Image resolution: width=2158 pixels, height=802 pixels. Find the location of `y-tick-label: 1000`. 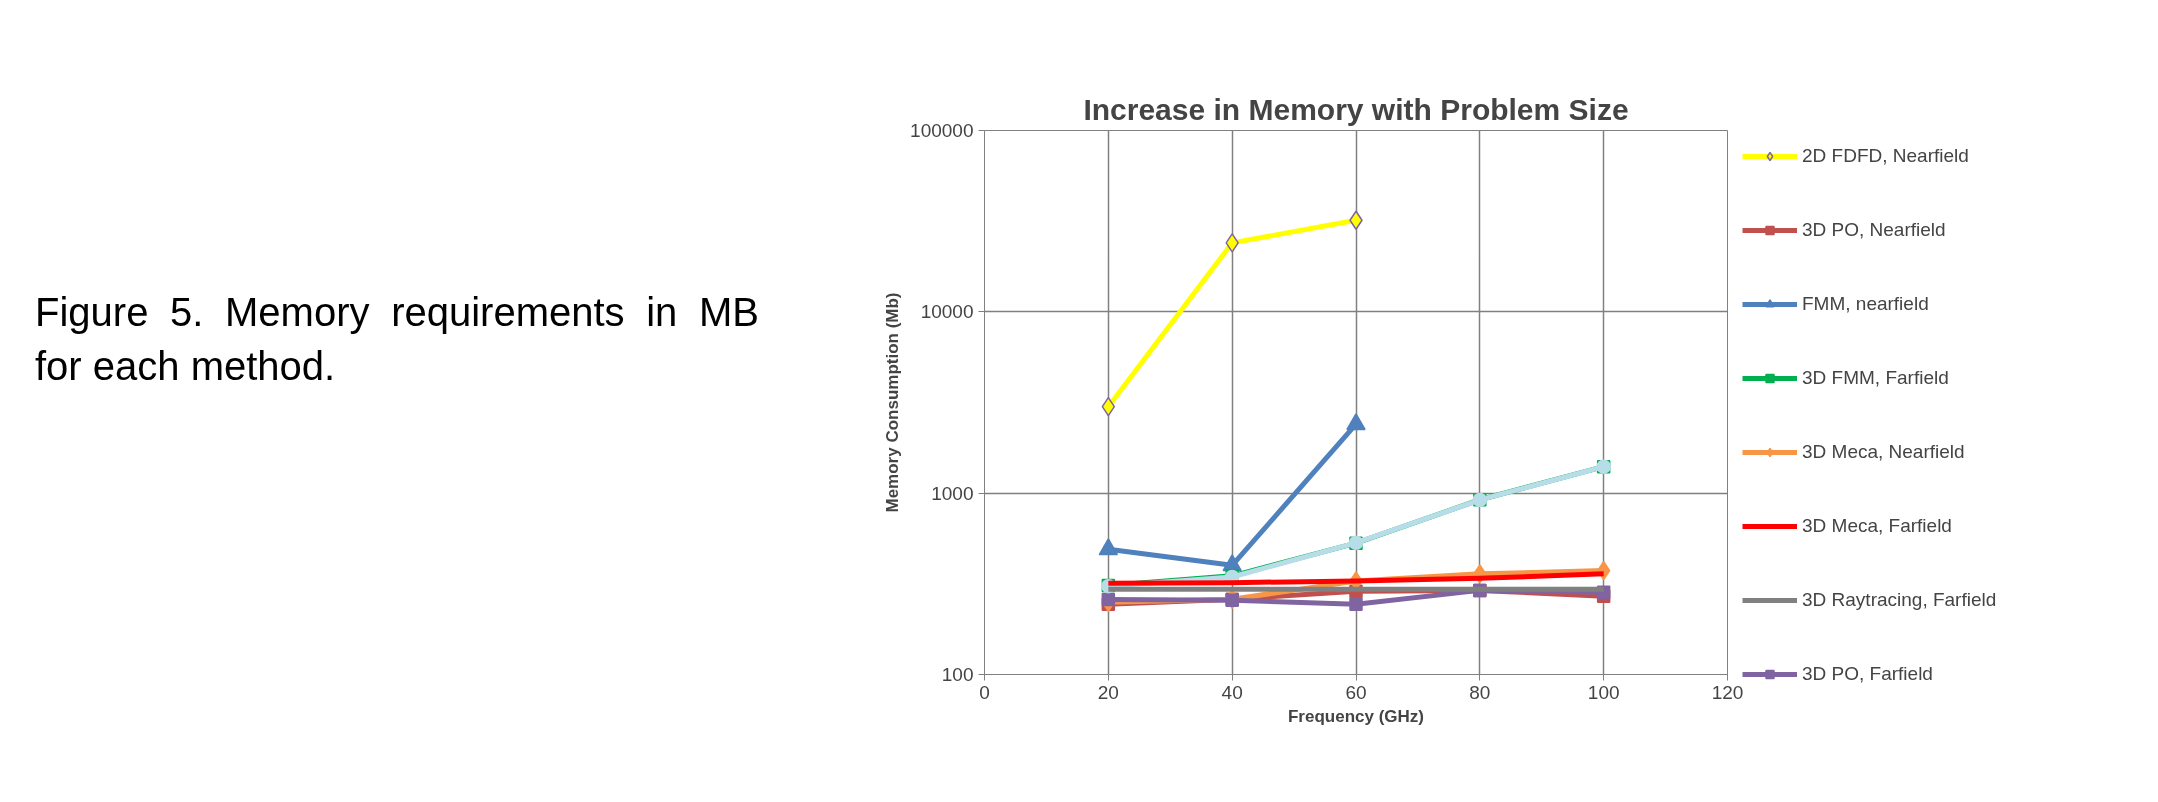

y-tick-label: 1000 is located at coordinates (952, 493).